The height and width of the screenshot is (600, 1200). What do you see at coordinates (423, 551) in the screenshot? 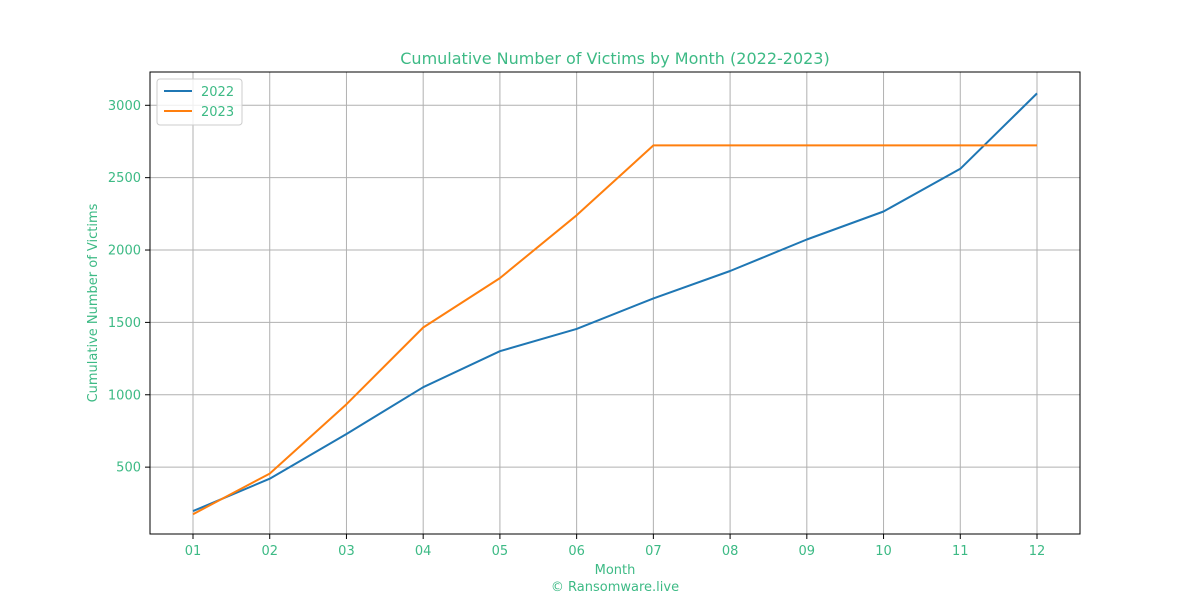
I see `x-tick-label: 04` at bounding box center [423, 551].